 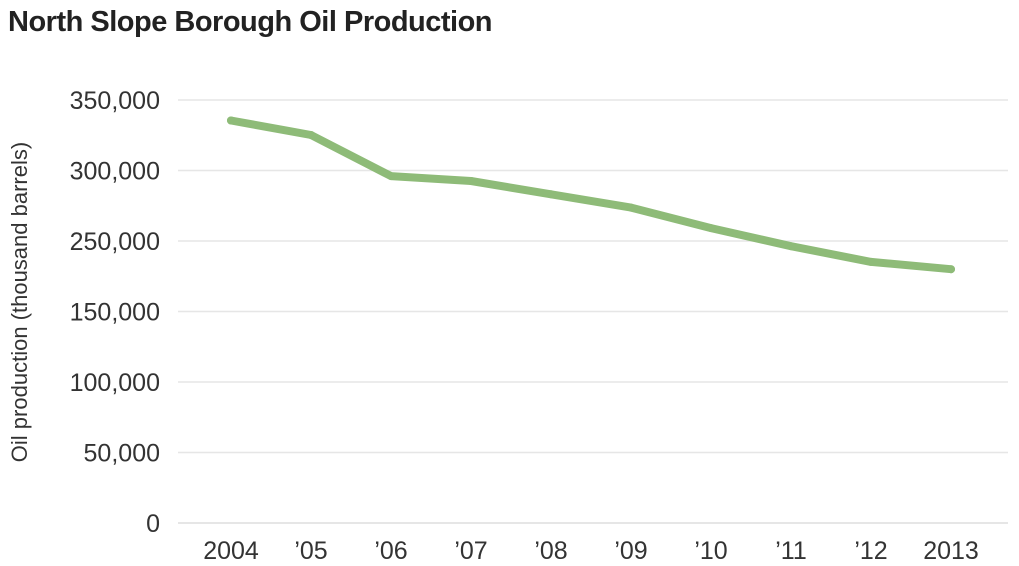 What do you see at coordinates (115, 172) in the screenshot?
I see `y-tick-label: 300,000` at bounding box center [115, 172].